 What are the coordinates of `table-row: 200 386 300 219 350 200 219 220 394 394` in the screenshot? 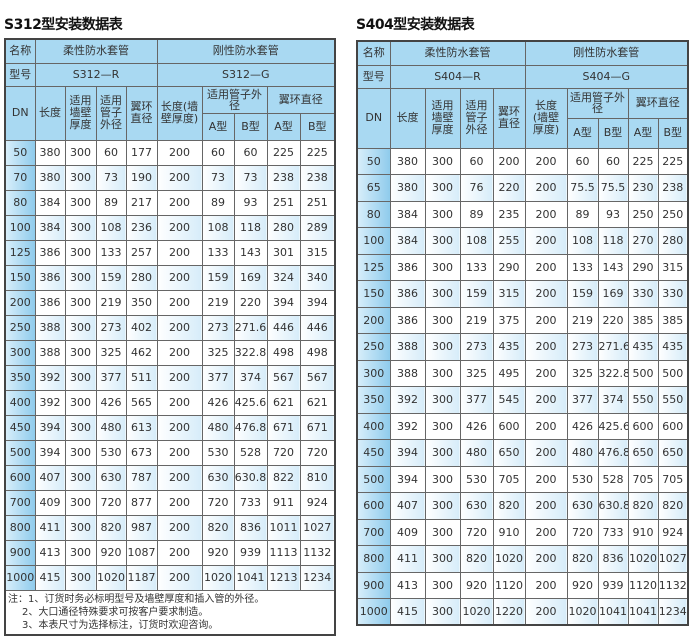 It's located at (170, 302).